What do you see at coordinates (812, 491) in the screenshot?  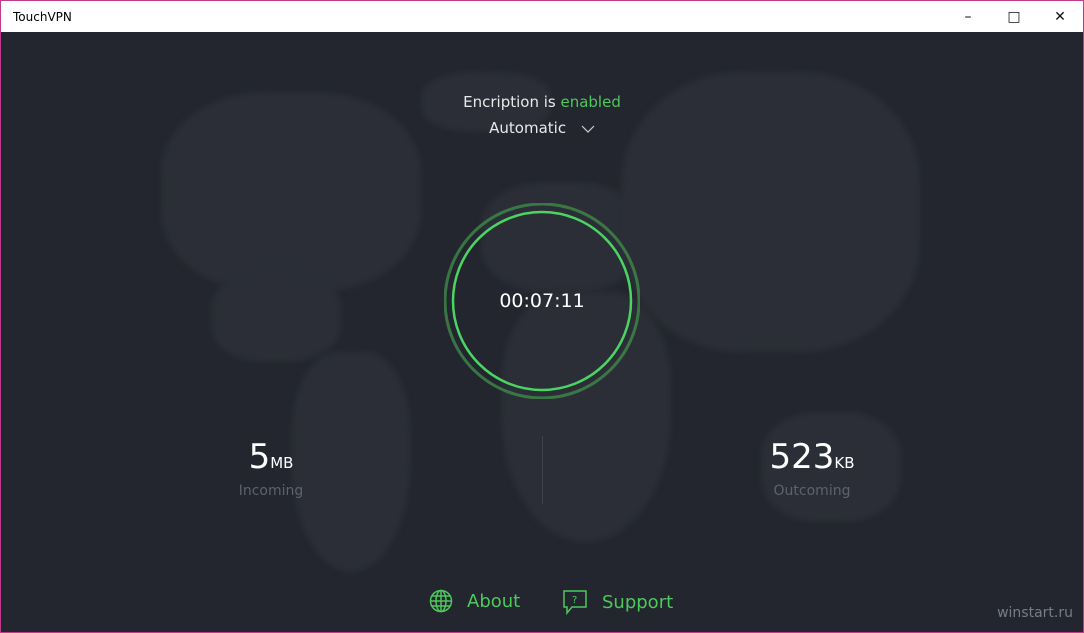 I see `outgoing-label: Outcoming` at bounding box center [812, 491].